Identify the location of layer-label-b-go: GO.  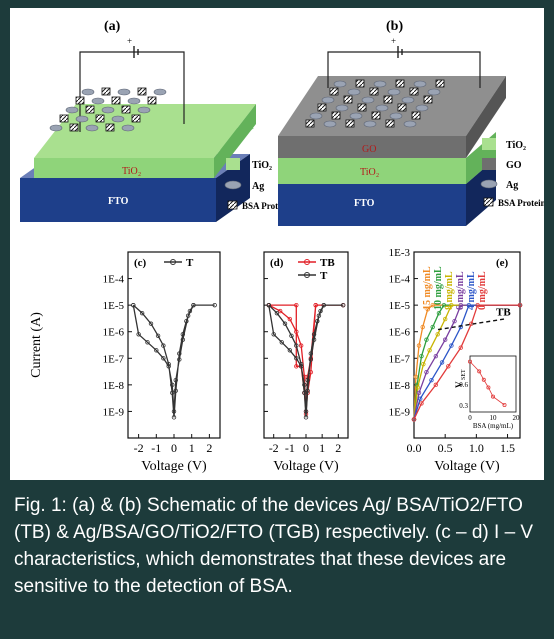
(369, 149).